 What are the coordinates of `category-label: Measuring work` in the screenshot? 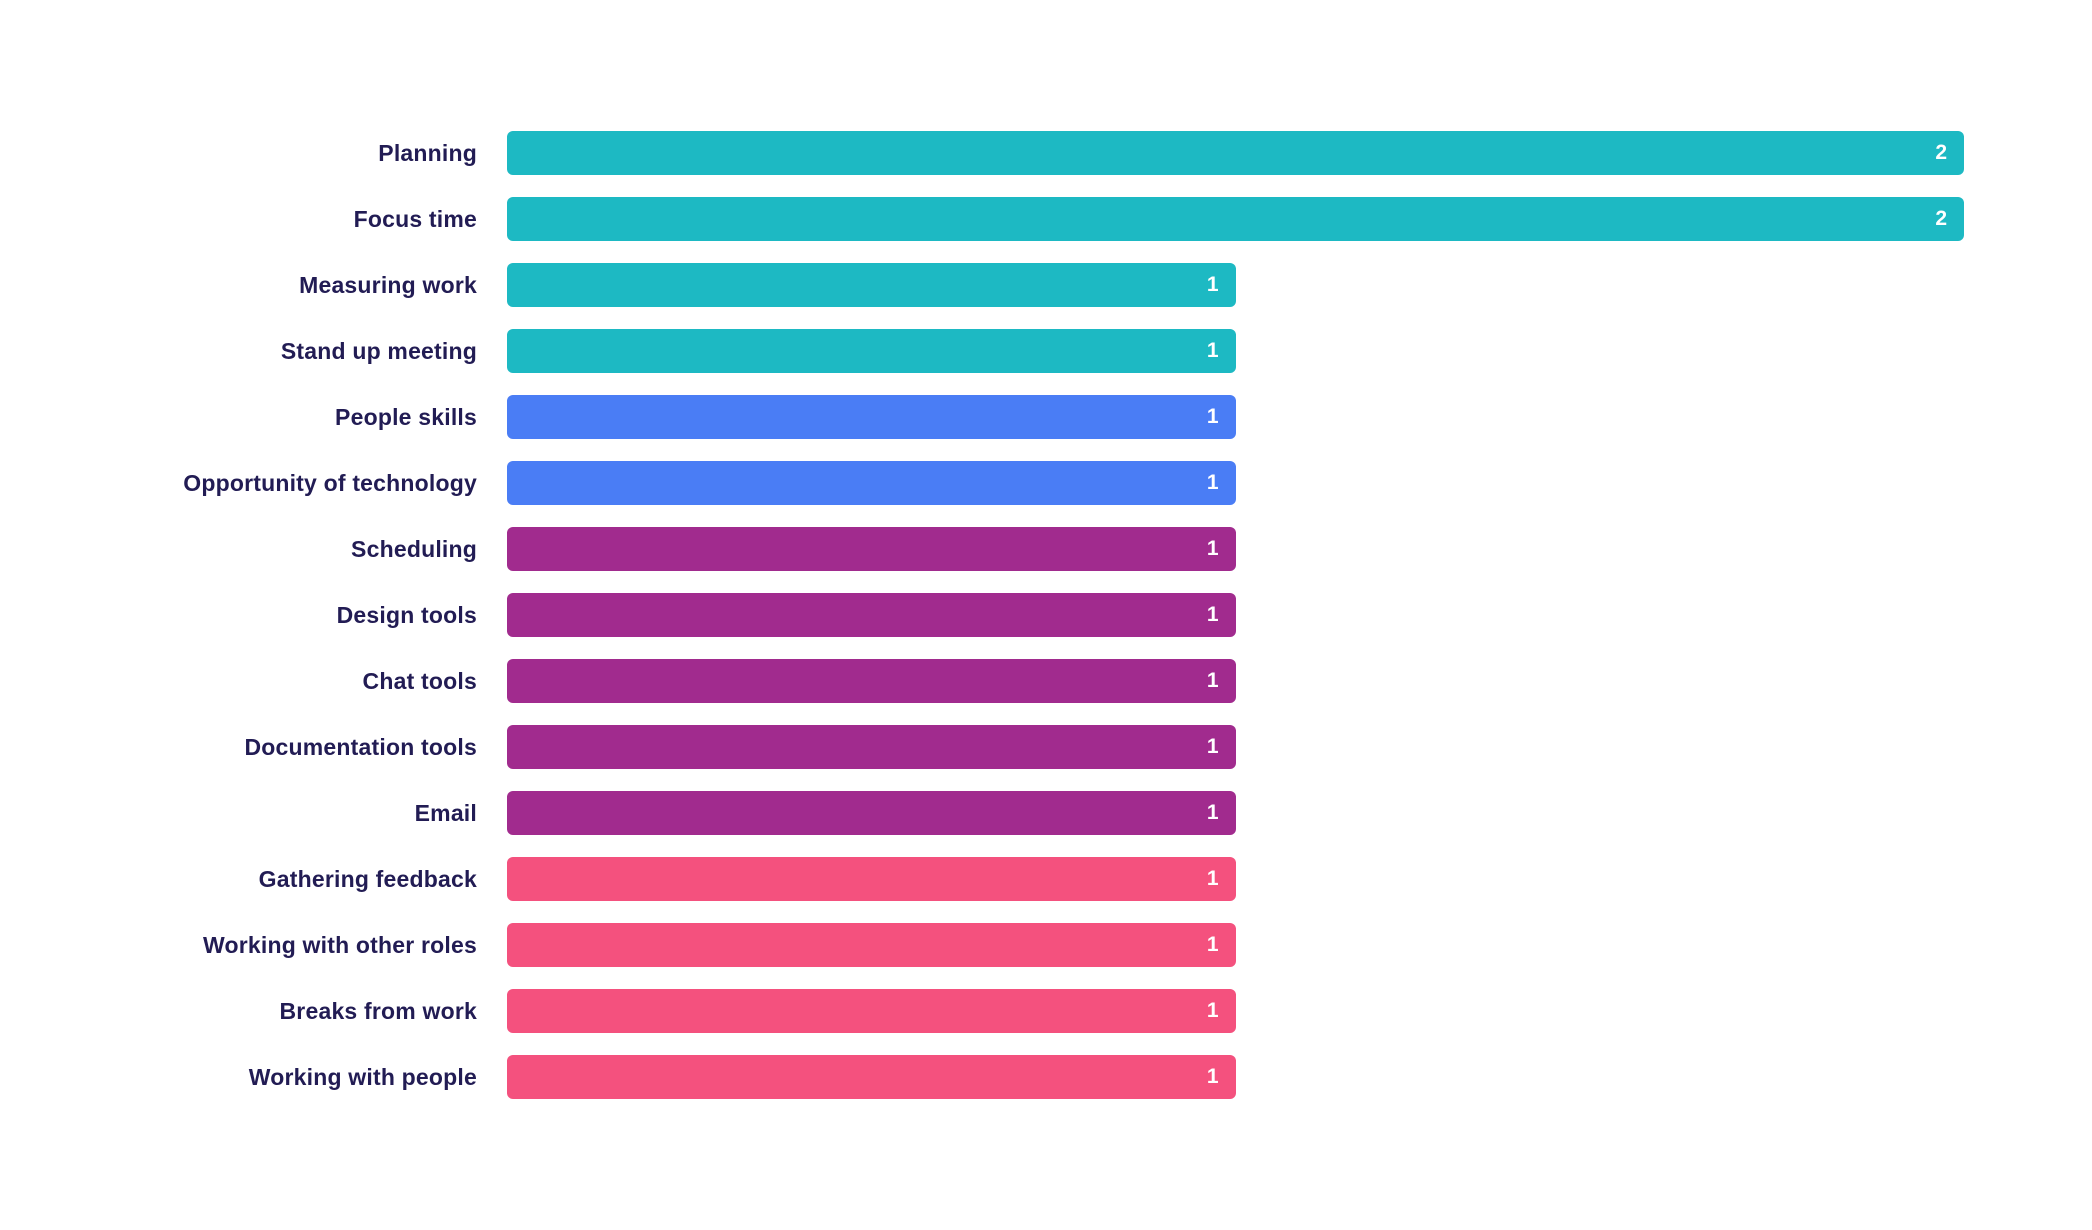 It's located at (388, 284).